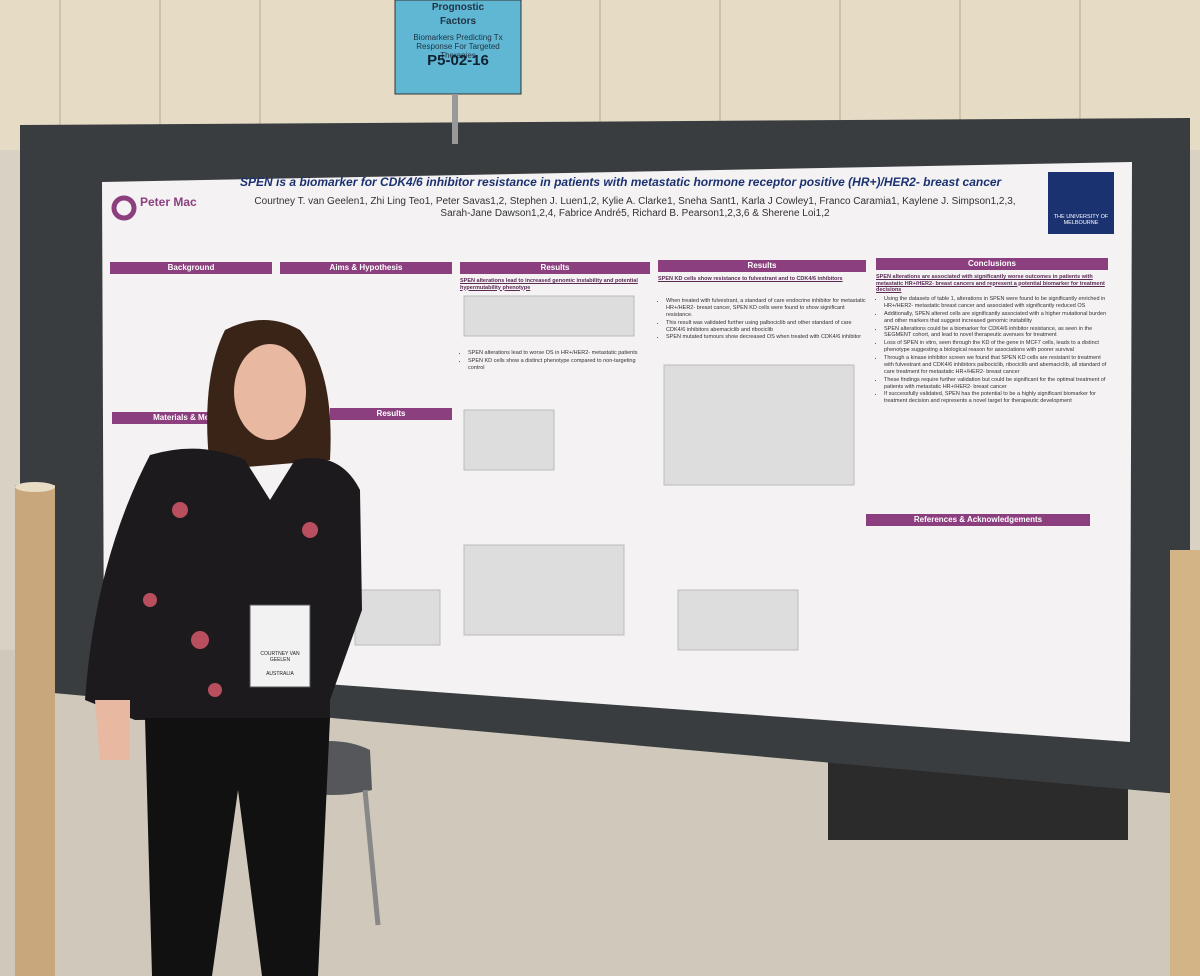 The width and height of the screenshot is (1200, 976). I want to click on section-heading: Aims & Hypothesis, so click(366, 268).